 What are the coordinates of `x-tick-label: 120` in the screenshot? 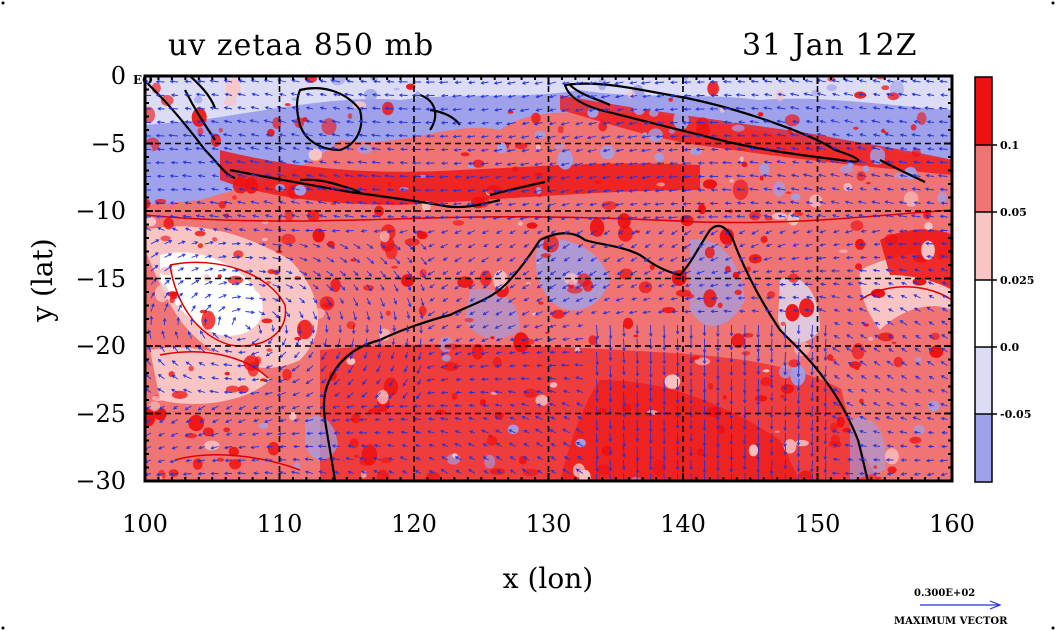 It's located at (414, 524).